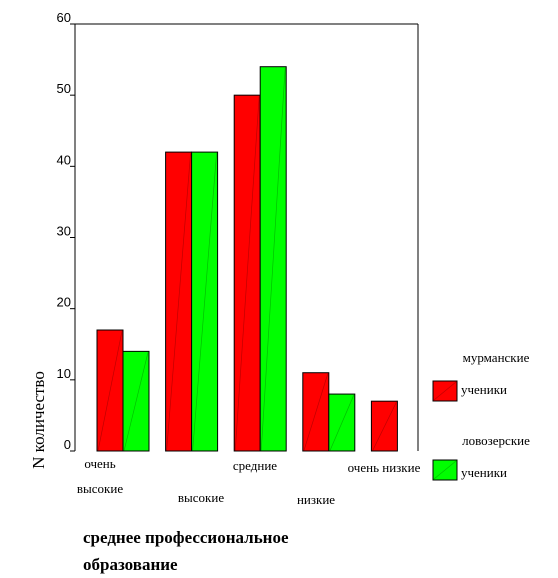  What do you see at coordinates (64, 373) in the screenshot?
I see `y-tick-label: 10` at bounding box center [64, 373].